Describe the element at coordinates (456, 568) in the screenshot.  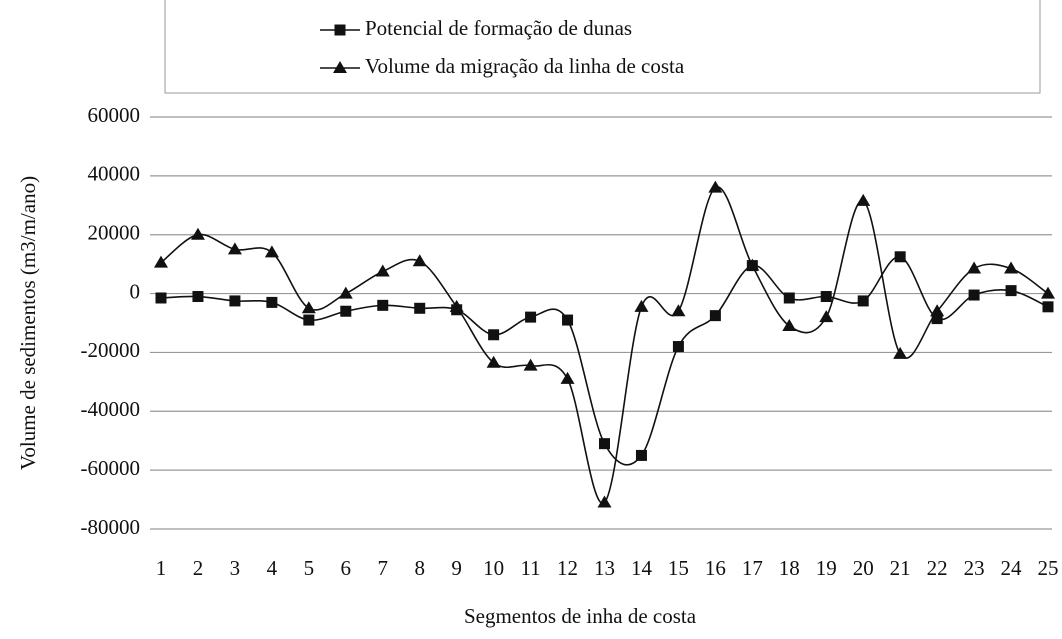
I see `x-tick-label: 9` at that location.